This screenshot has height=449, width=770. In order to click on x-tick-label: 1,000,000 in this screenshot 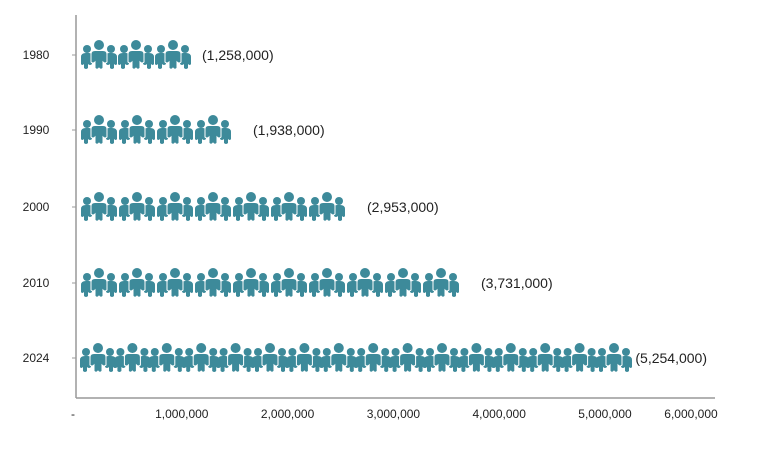, I will do `click(182, 414)`.